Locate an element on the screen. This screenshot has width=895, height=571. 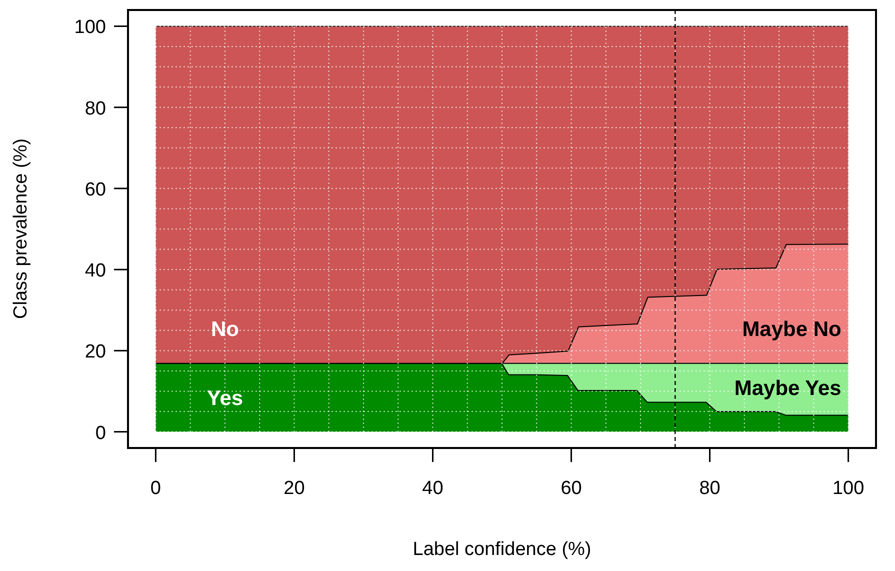
x-axis-title: Label confidence (%) is located at coordinates (502, 549).